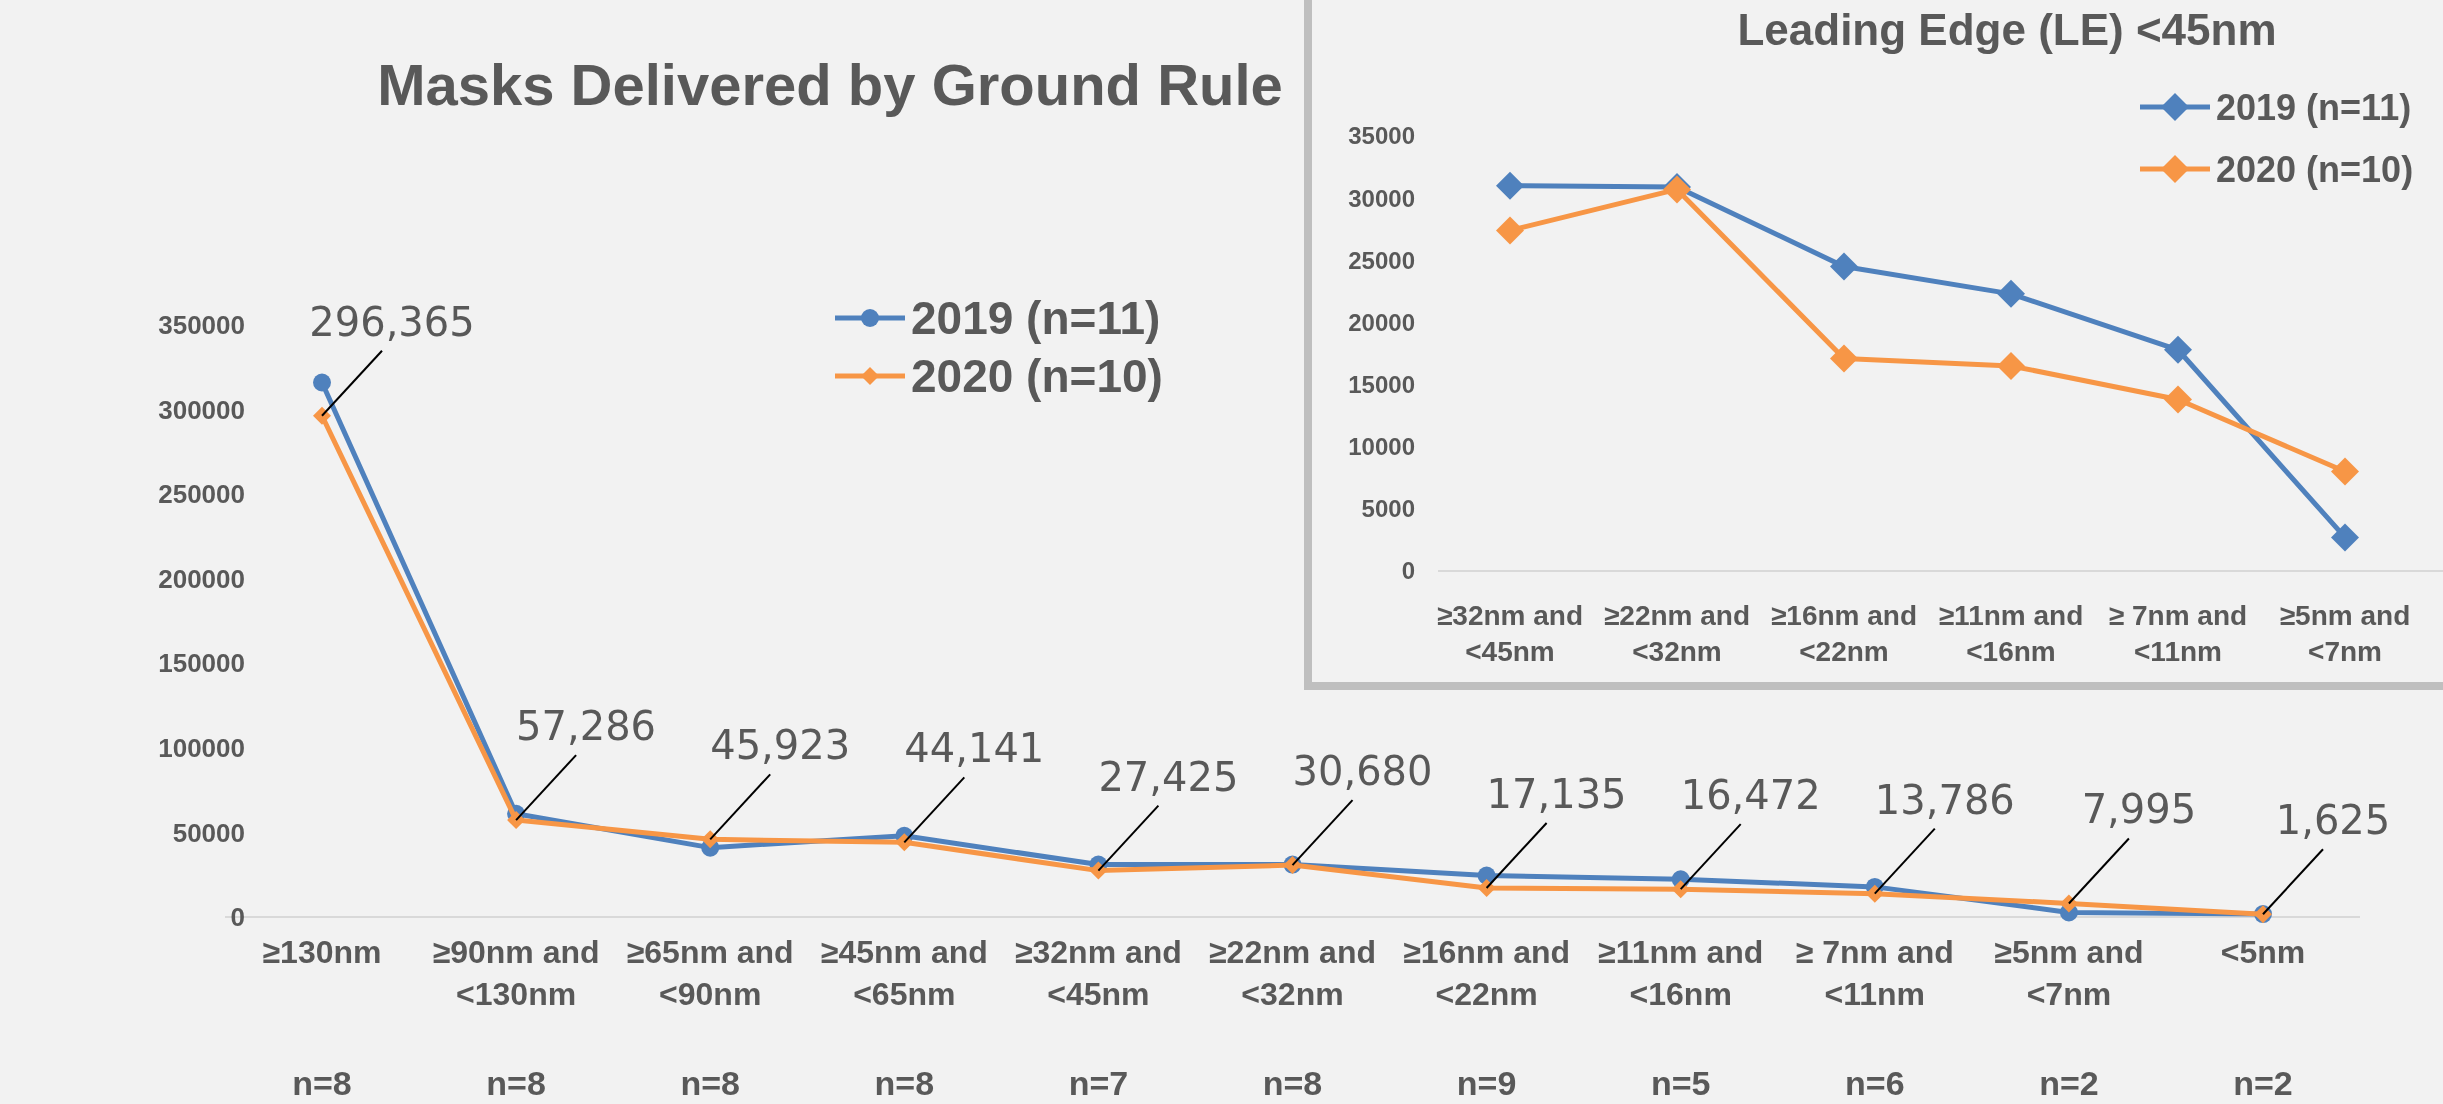 The height and width of the screenshot is (1104, 2443). Describe the element at coordinates (2139, 809) in the screenshot. I see `data-label: 7,995` at that location.